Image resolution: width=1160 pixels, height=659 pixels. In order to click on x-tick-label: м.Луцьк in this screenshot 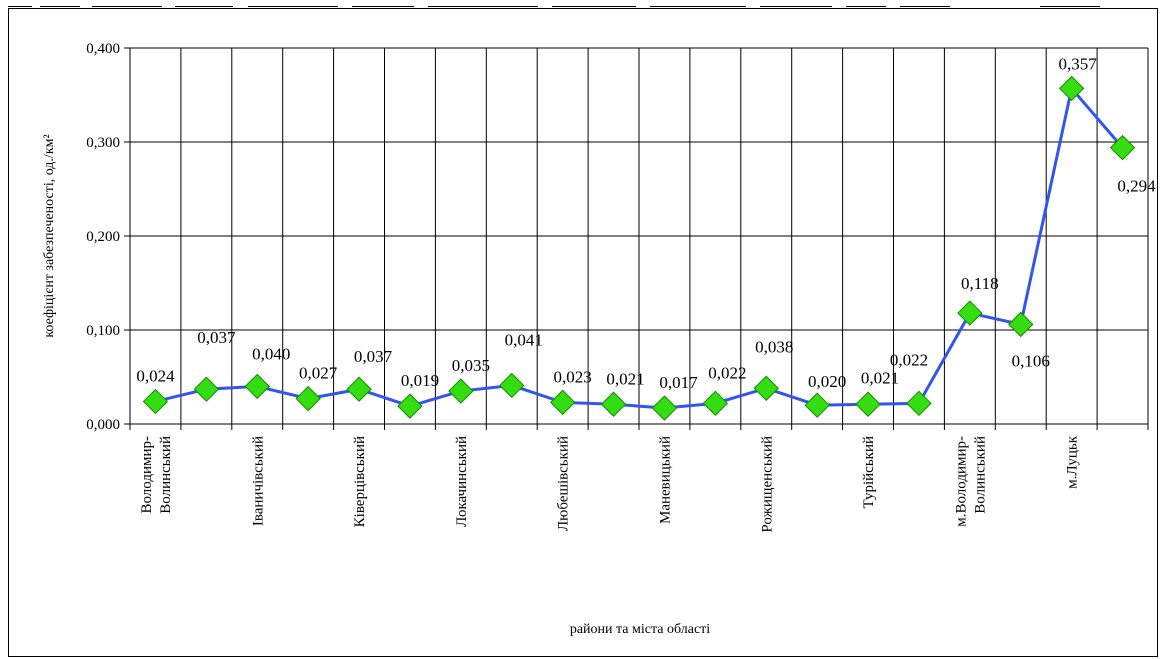, I will do `click(1073, 461)`.